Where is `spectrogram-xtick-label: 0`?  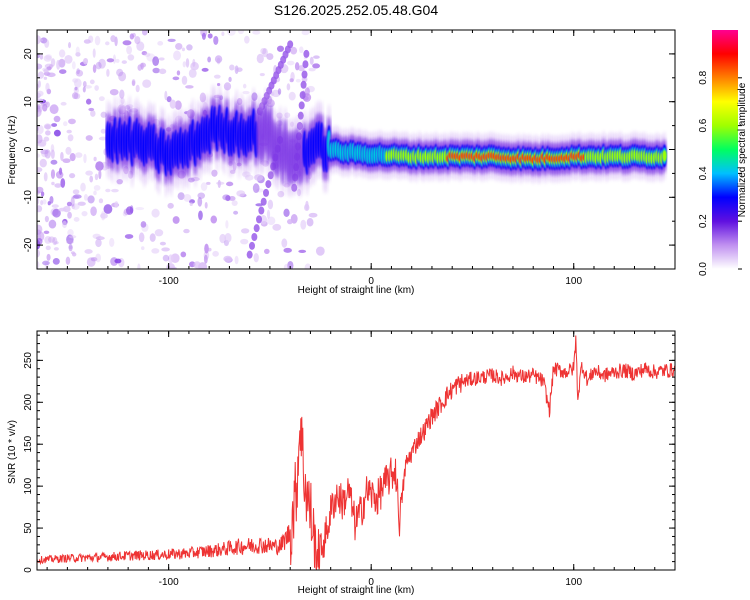
spectrogram-xtick-label: 0 is located at coordinates (371, 281).